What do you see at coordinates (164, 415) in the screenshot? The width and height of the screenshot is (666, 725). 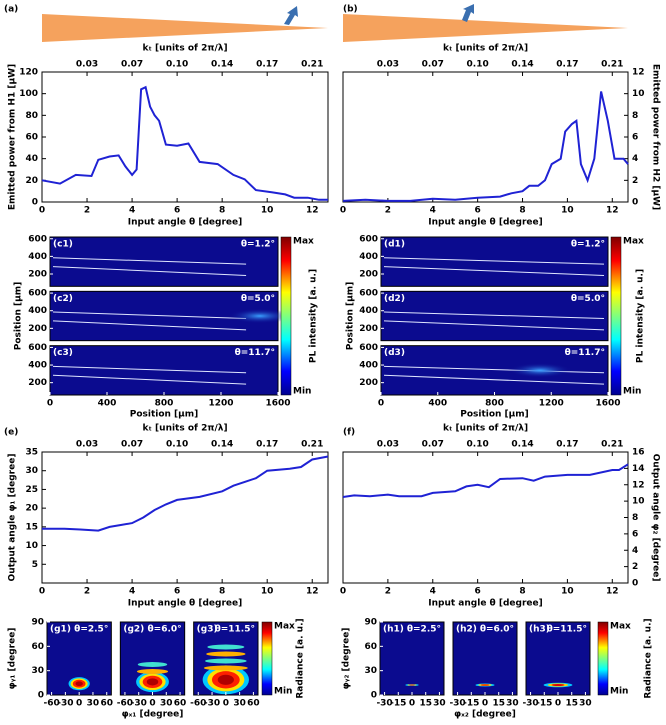 I see `x-axis-title: Position [μm]` at bounding box center [164, 415].